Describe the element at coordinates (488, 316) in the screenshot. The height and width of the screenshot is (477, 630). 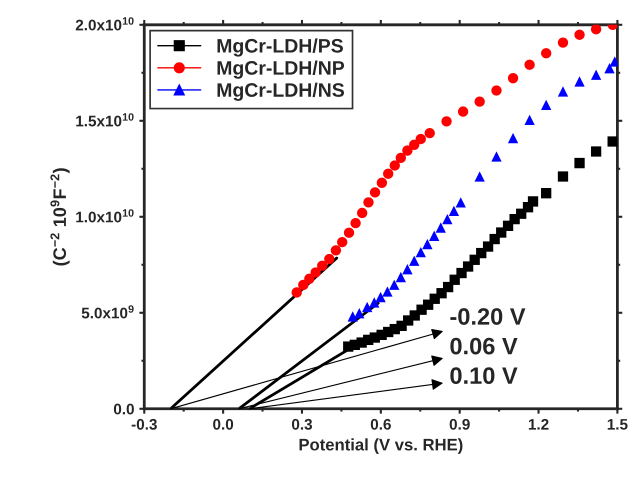
I see `annotation: -0.20 V` at that location.